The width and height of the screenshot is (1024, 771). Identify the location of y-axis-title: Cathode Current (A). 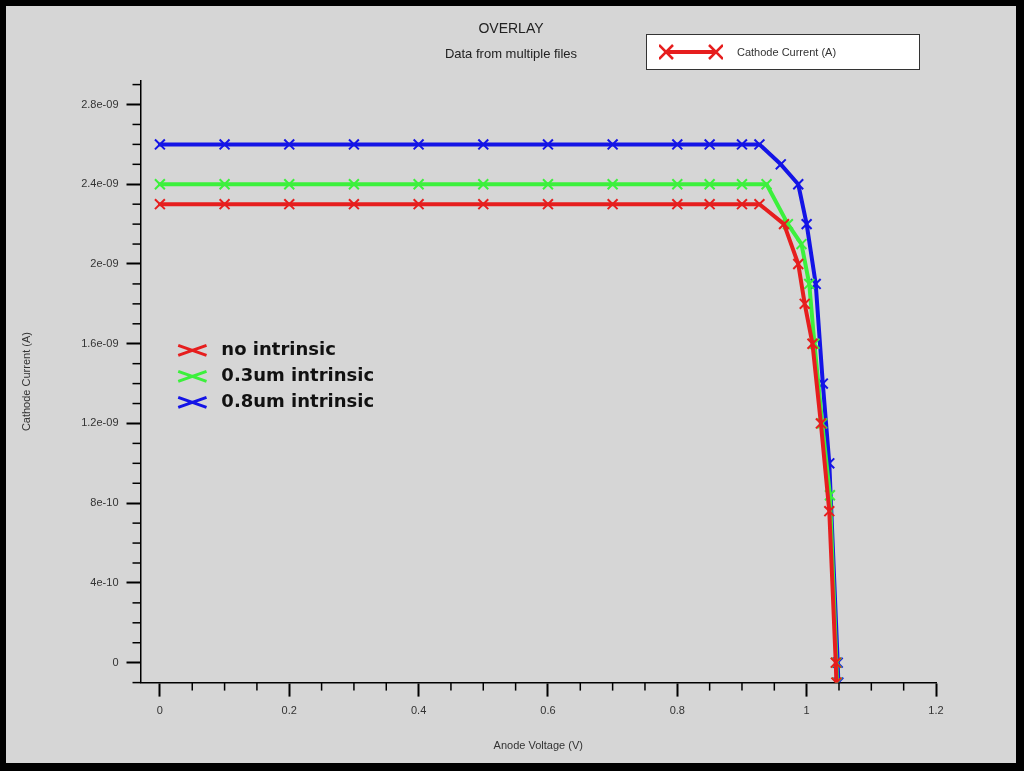
(25, 382).